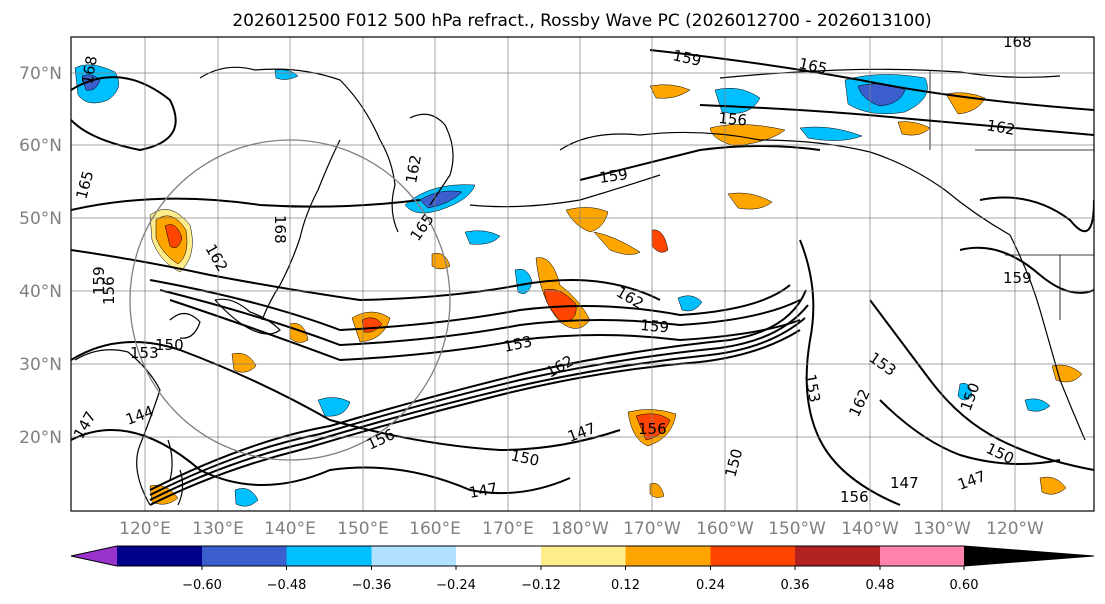 This screenshot has width=1105, height=604. What do you see at coordinates (117, 427) in the screenshot?
I see `china-coastline` at bounding box center [117, 427].